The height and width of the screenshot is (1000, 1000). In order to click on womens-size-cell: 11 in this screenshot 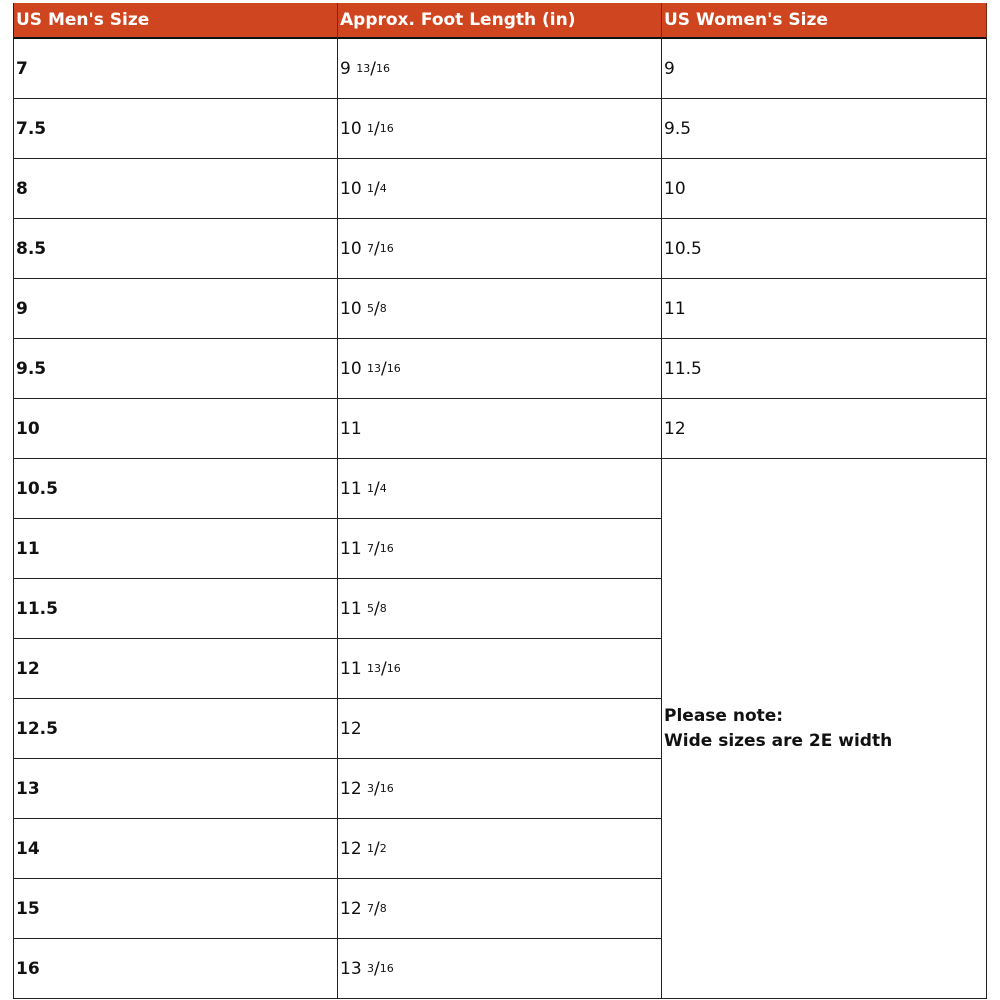, I will do `click(824, 309)`.